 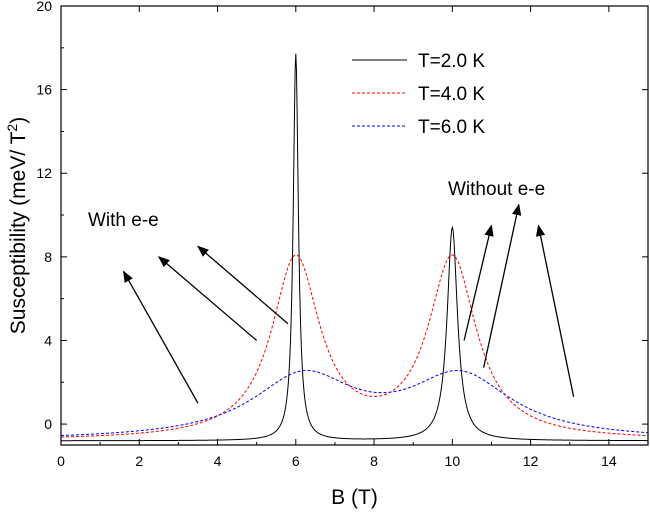 I want to click on x-tick-label: 4, so click(x=218, y=461).